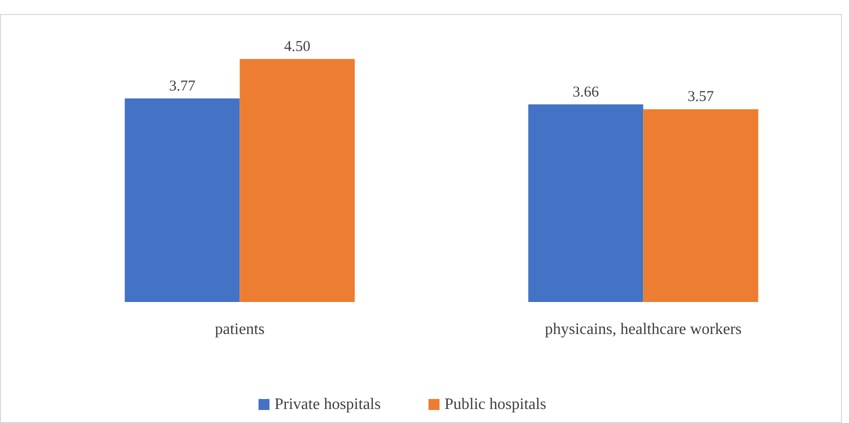  I want to click on data-label: 3.66, so click(586, 92).